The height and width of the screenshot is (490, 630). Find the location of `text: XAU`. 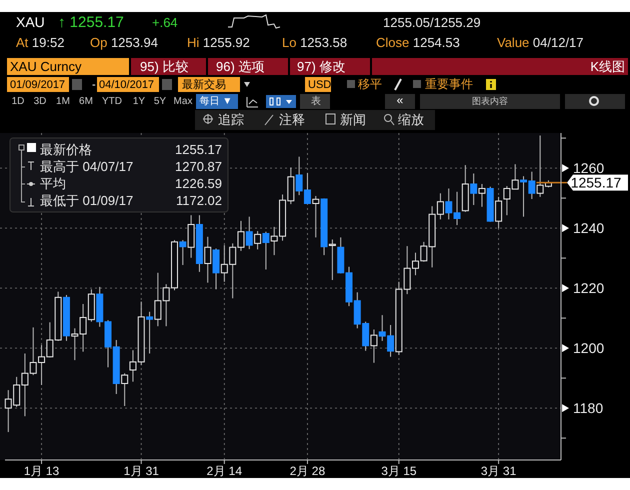

text: XAU is located at coordinates (30, 22).